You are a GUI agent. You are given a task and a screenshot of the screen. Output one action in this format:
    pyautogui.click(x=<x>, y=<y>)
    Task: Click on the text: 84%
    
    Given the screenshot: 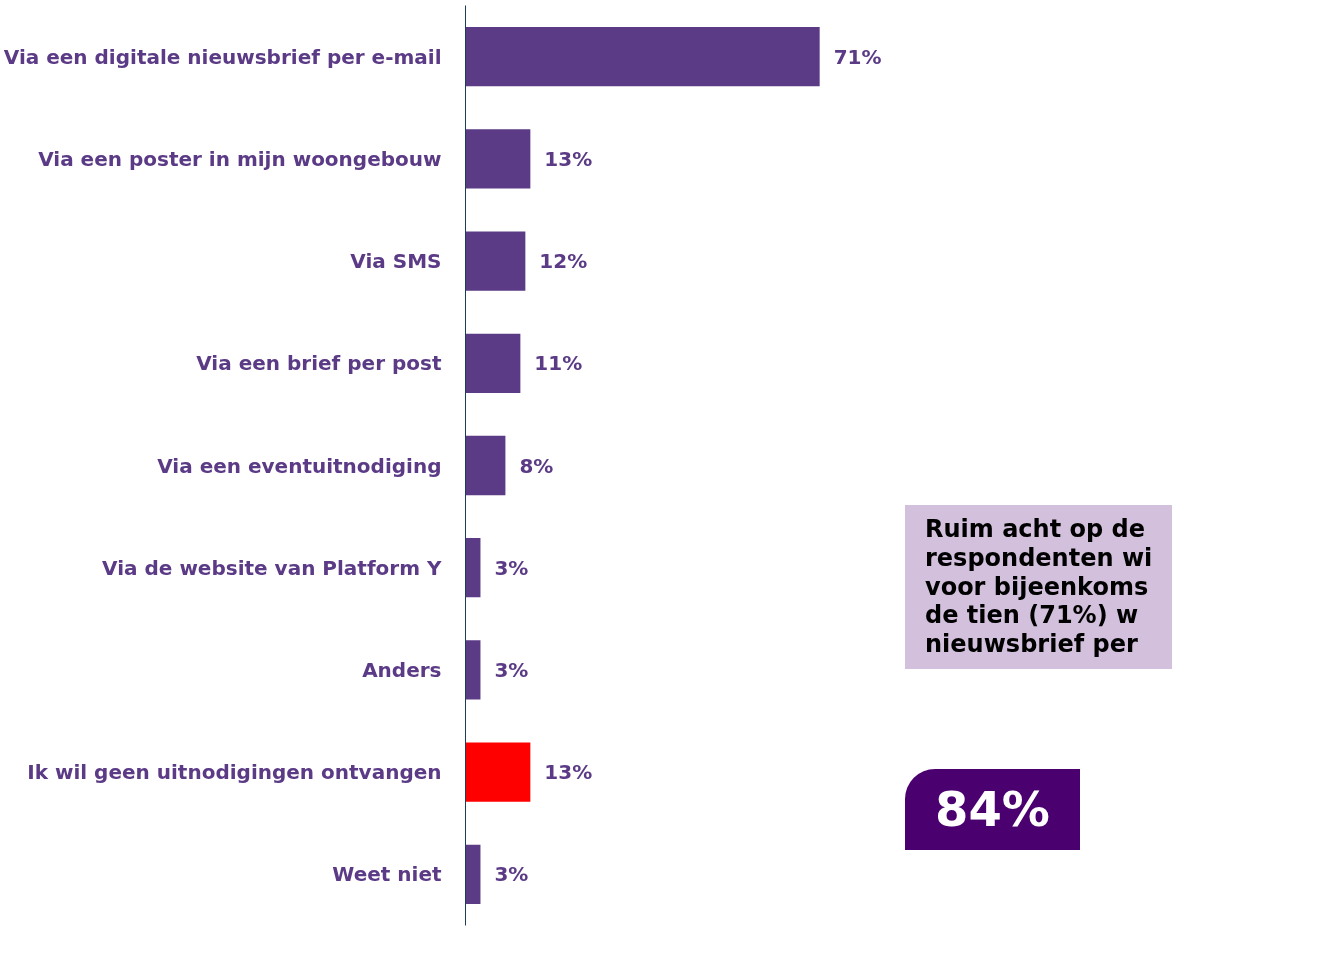 What is the action you would take?
    pyautogui.click(x=992, y=809)
    